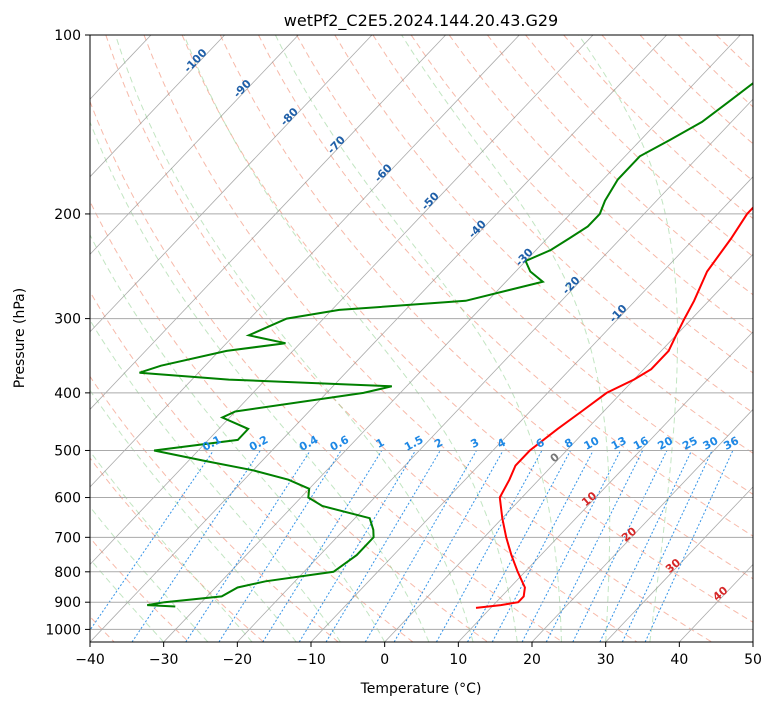  I want to click on x-tick-label: 10, so click(458, 660).